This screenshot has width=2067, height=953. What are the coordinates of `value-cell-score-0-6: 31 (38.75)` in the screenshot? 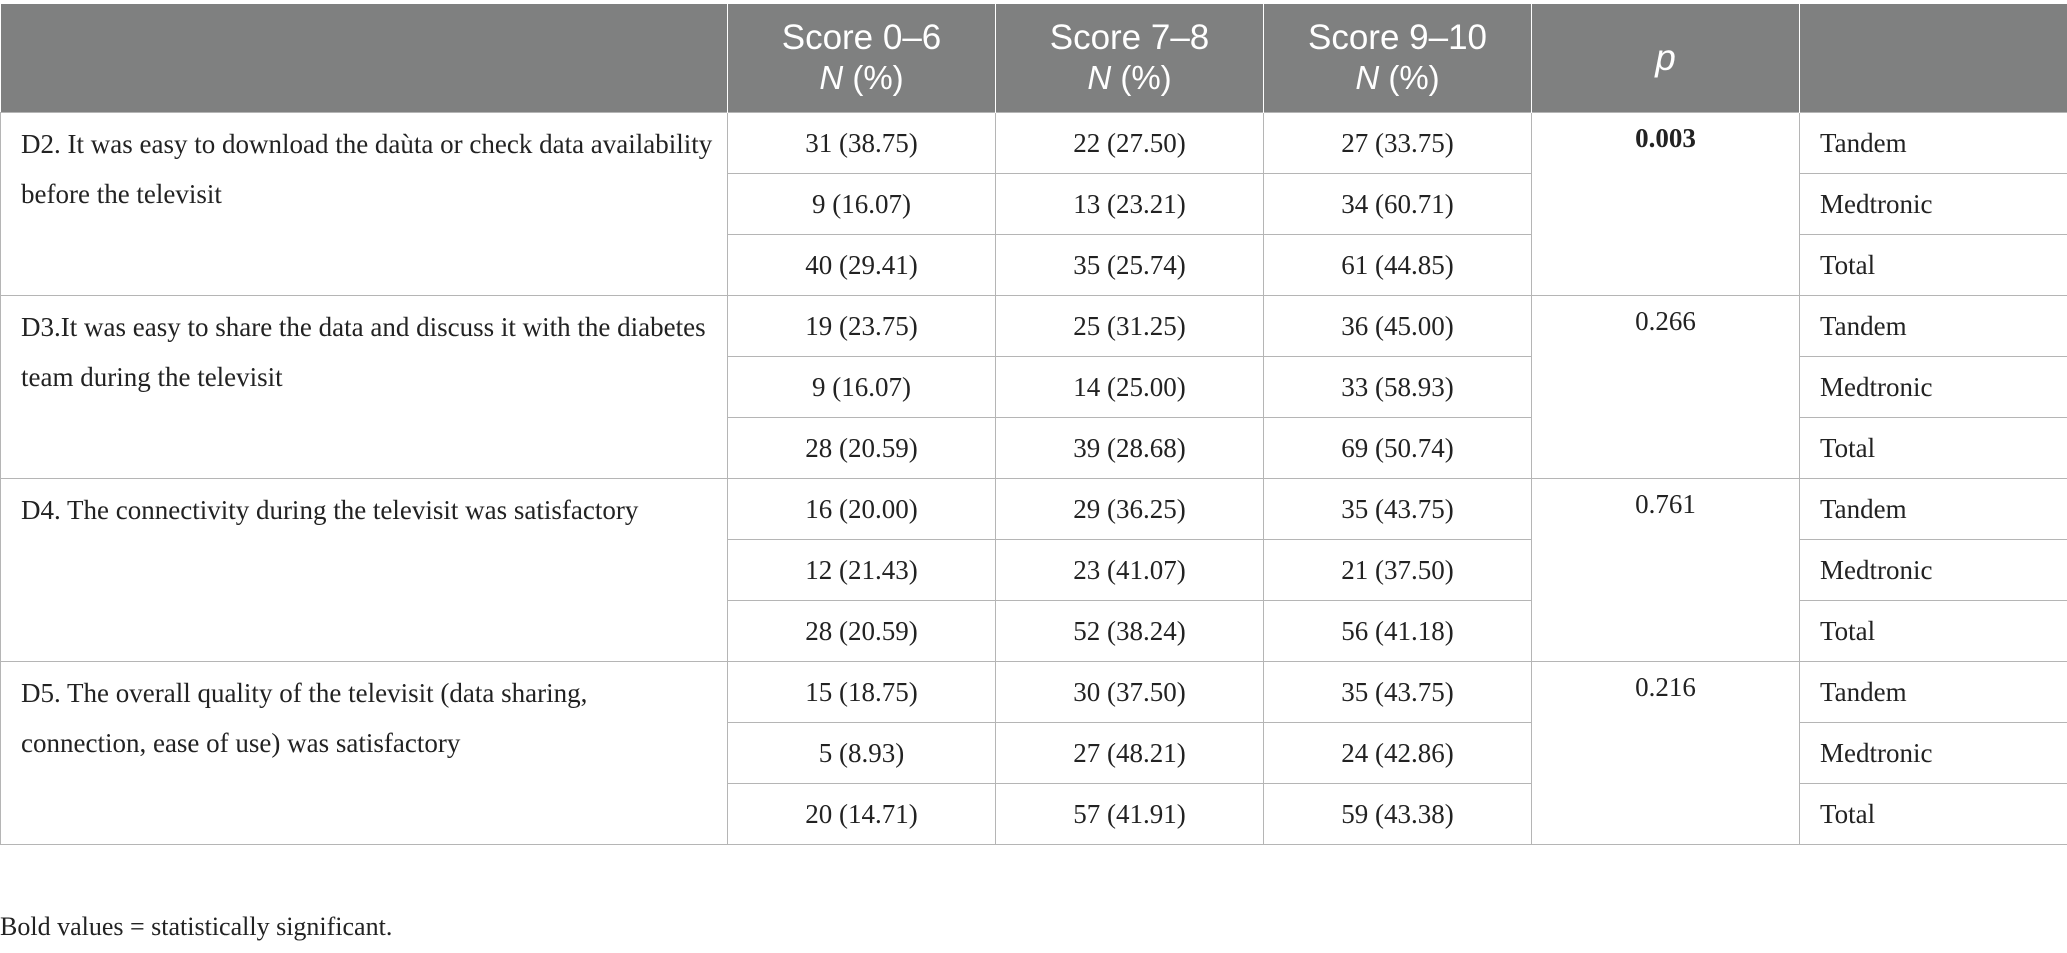 It's located at (861, 143).